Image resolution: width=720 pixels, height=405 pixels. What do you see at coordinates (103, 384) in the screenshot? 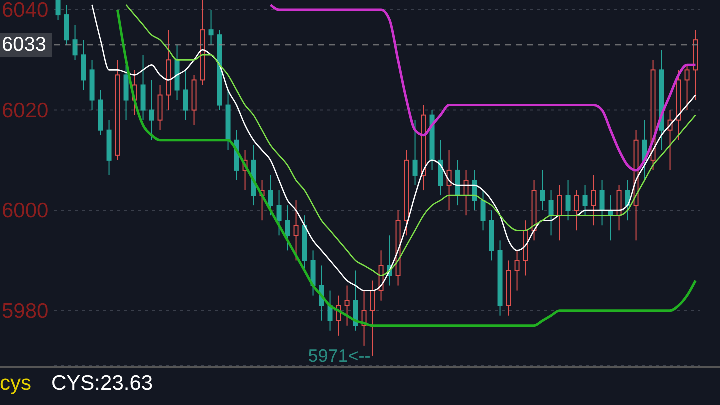
I see `text: CYS:23.63` at bounding box center [103, 384].